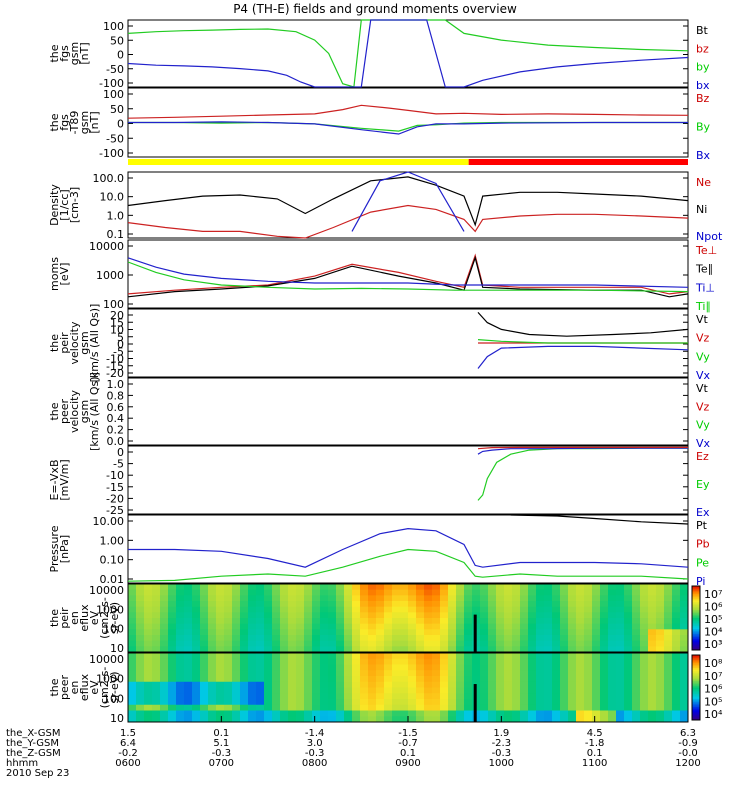 This screenshot has width=750, height=800. What do you see at coordinates (696, 687) in the screenshot?
I see `colorbar-frame` at bounding box center [696, 687].